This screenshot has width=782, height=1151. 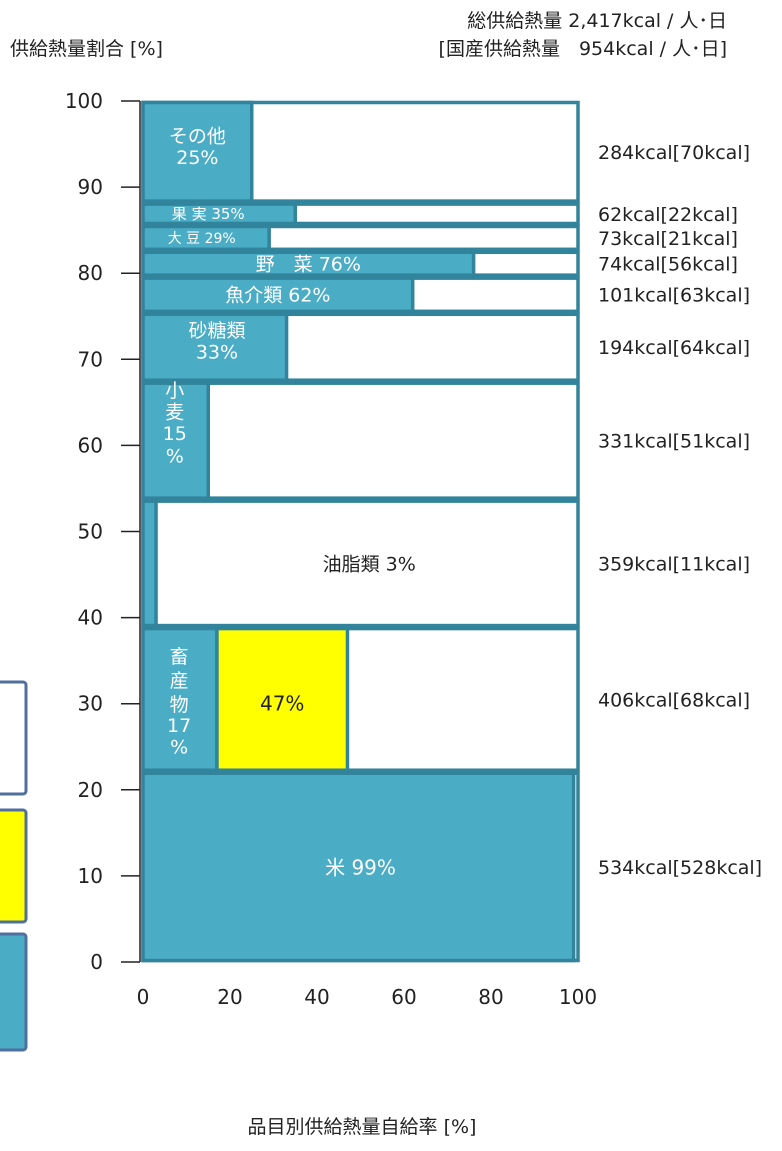 I want to click on bar-label: 米 99%, so click(x=360, y=867).